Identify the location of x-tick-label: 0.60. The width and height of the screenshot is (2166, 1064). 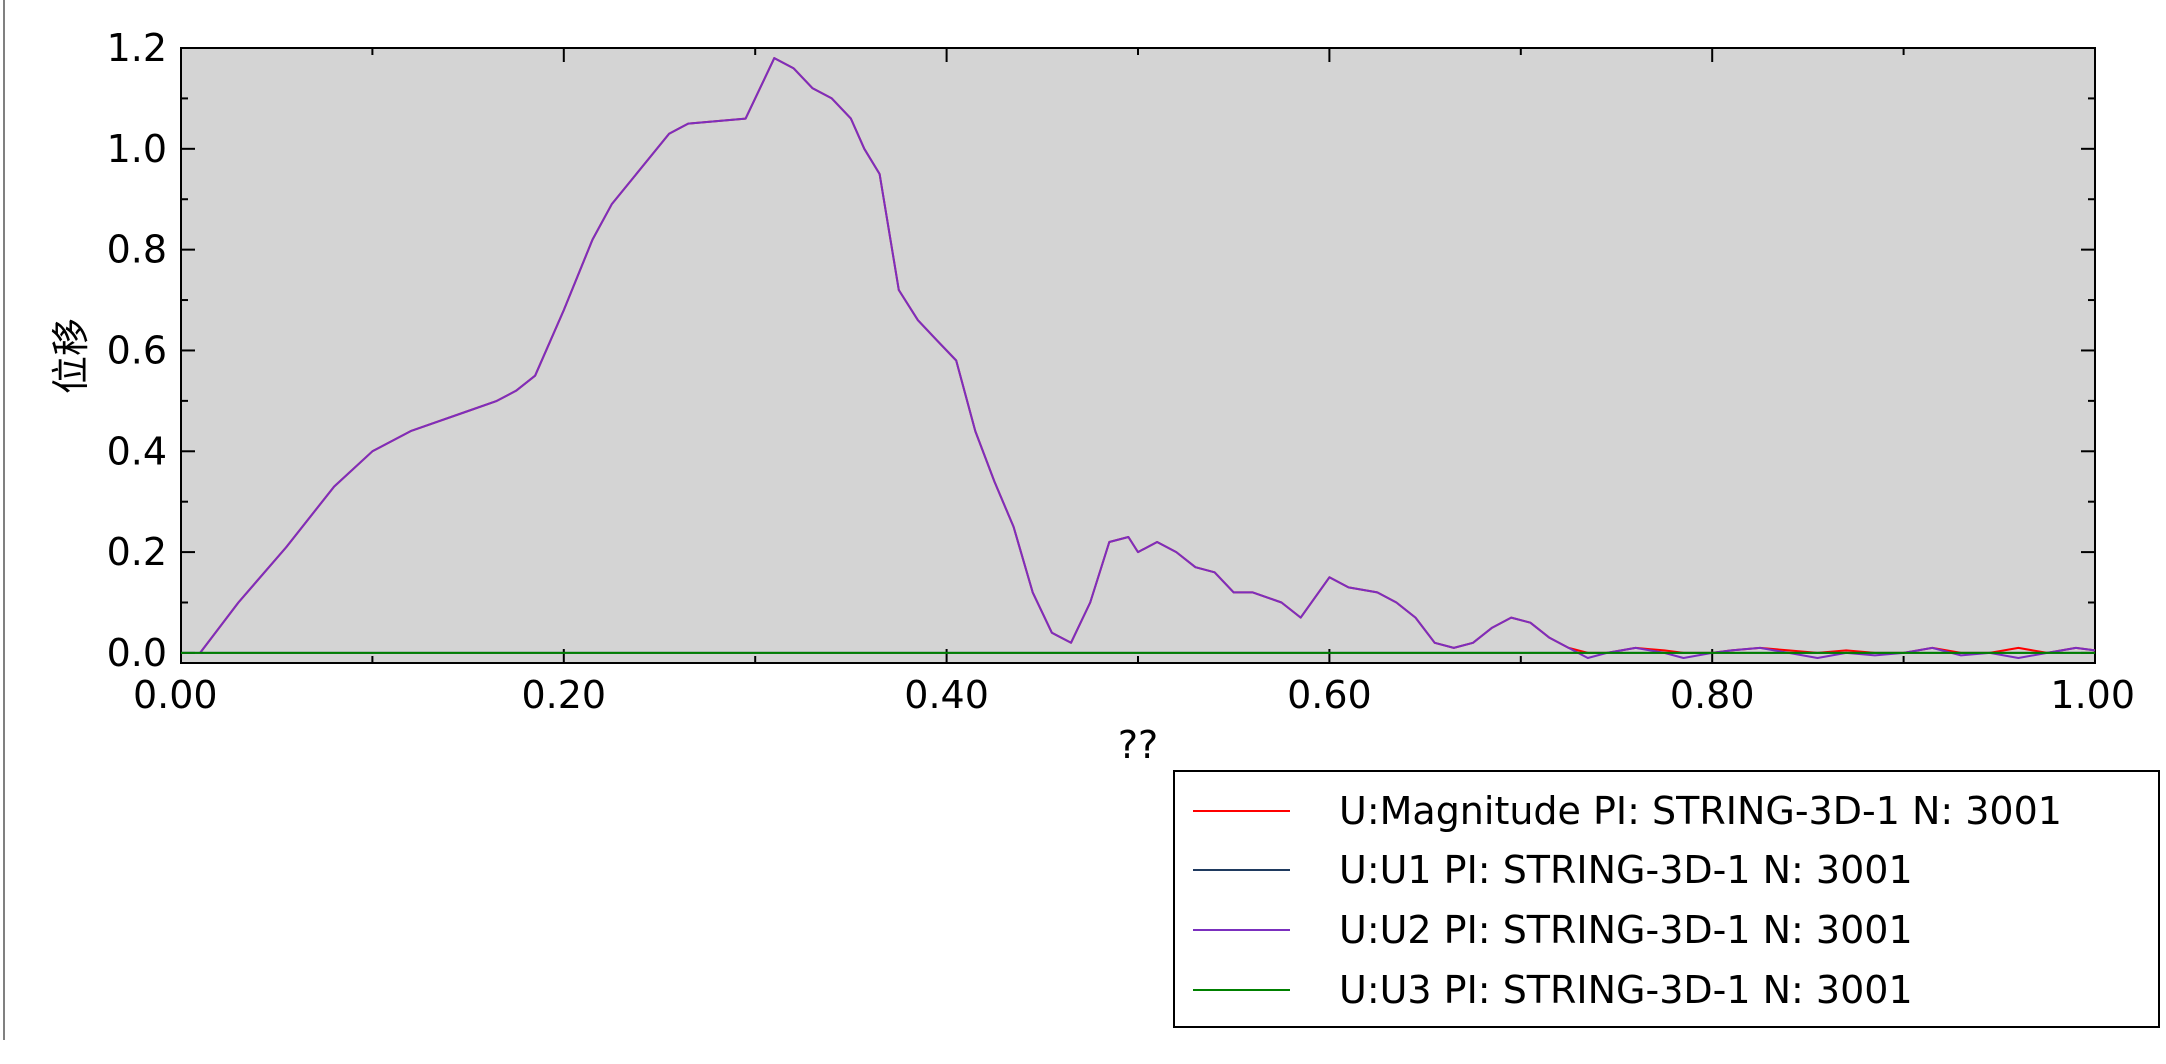
(1329, 695).